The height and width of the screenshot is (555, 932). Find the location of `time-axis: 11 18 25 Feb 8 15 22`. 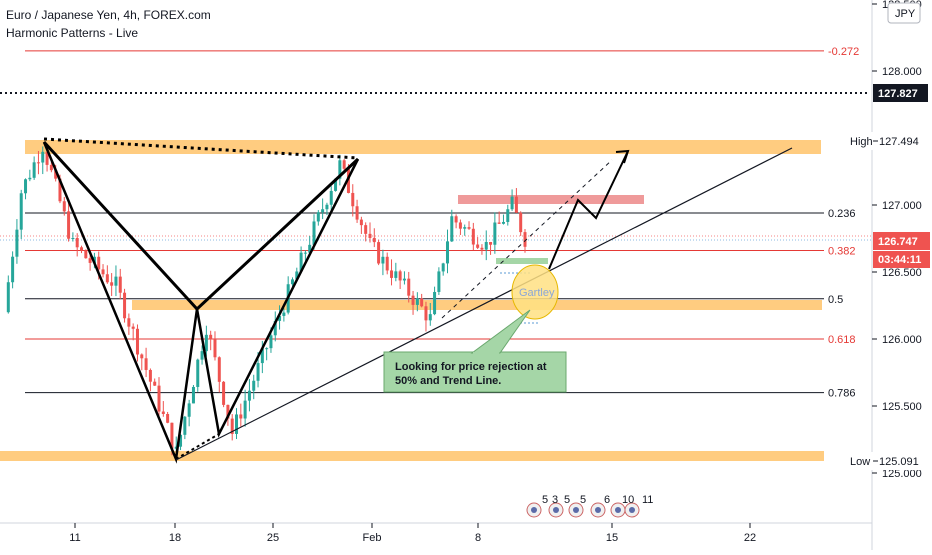

time-axis: 11 18 25 Feb 8 15 22 is located at coordinates (412, 533).